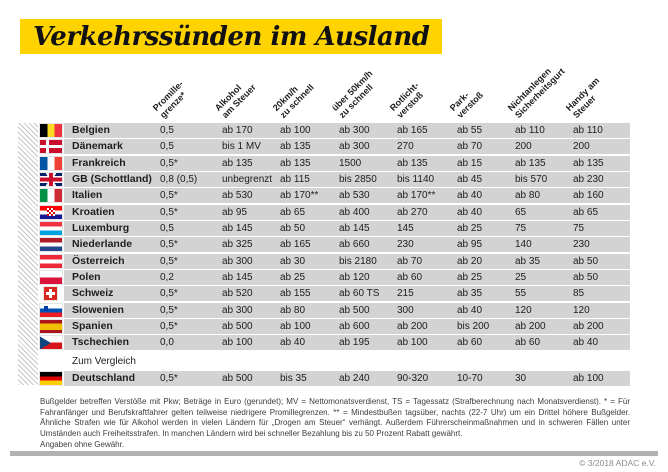 This screenshot has width=668, height=472. I want to click on cell-value: ab 70, so click(470, 147).